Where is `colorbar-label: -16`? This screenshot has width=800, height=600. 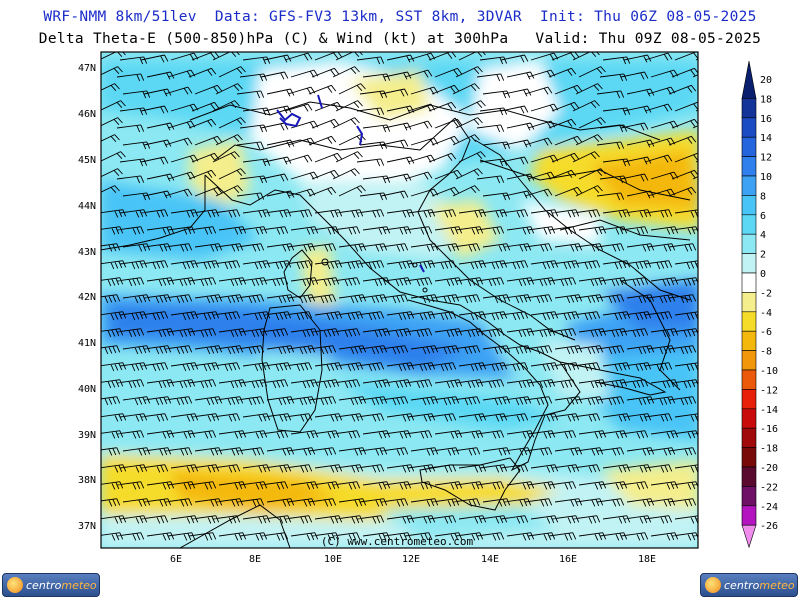 colorbar-label: -16 is located at coordinates (769, 429).